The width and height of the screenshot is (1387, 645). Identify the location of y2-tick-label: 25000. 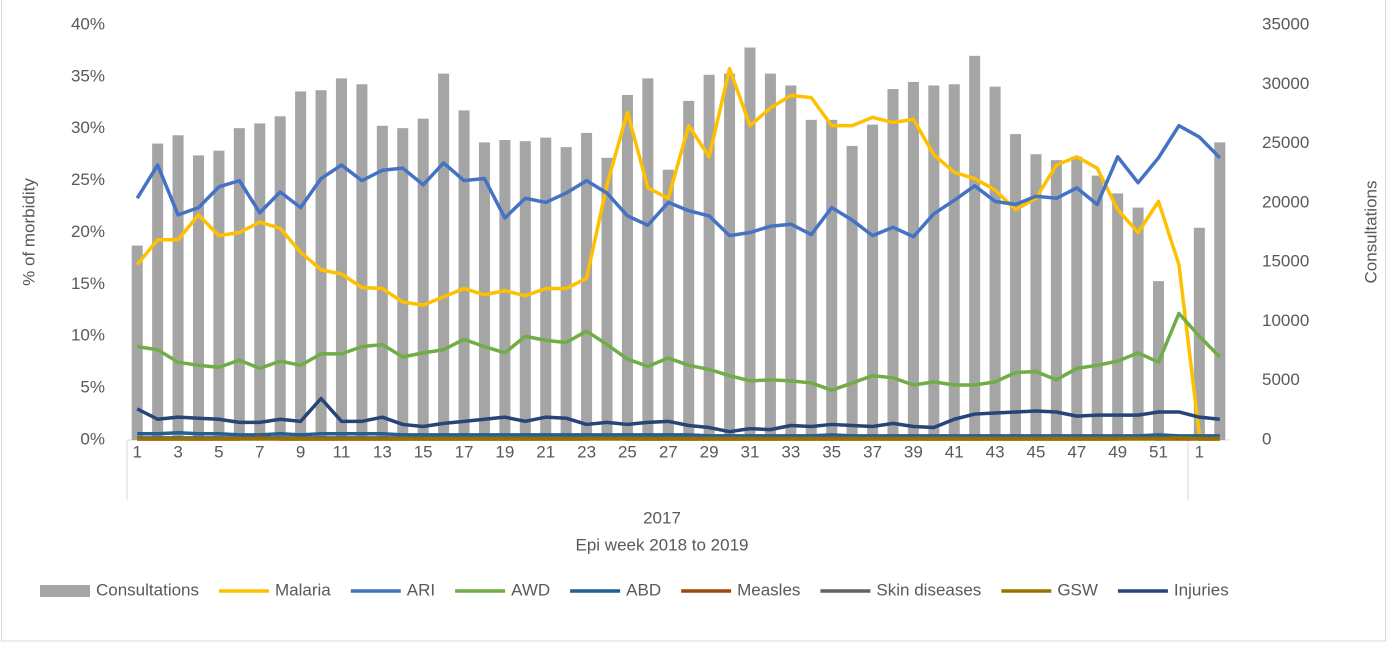
(1285, 142).